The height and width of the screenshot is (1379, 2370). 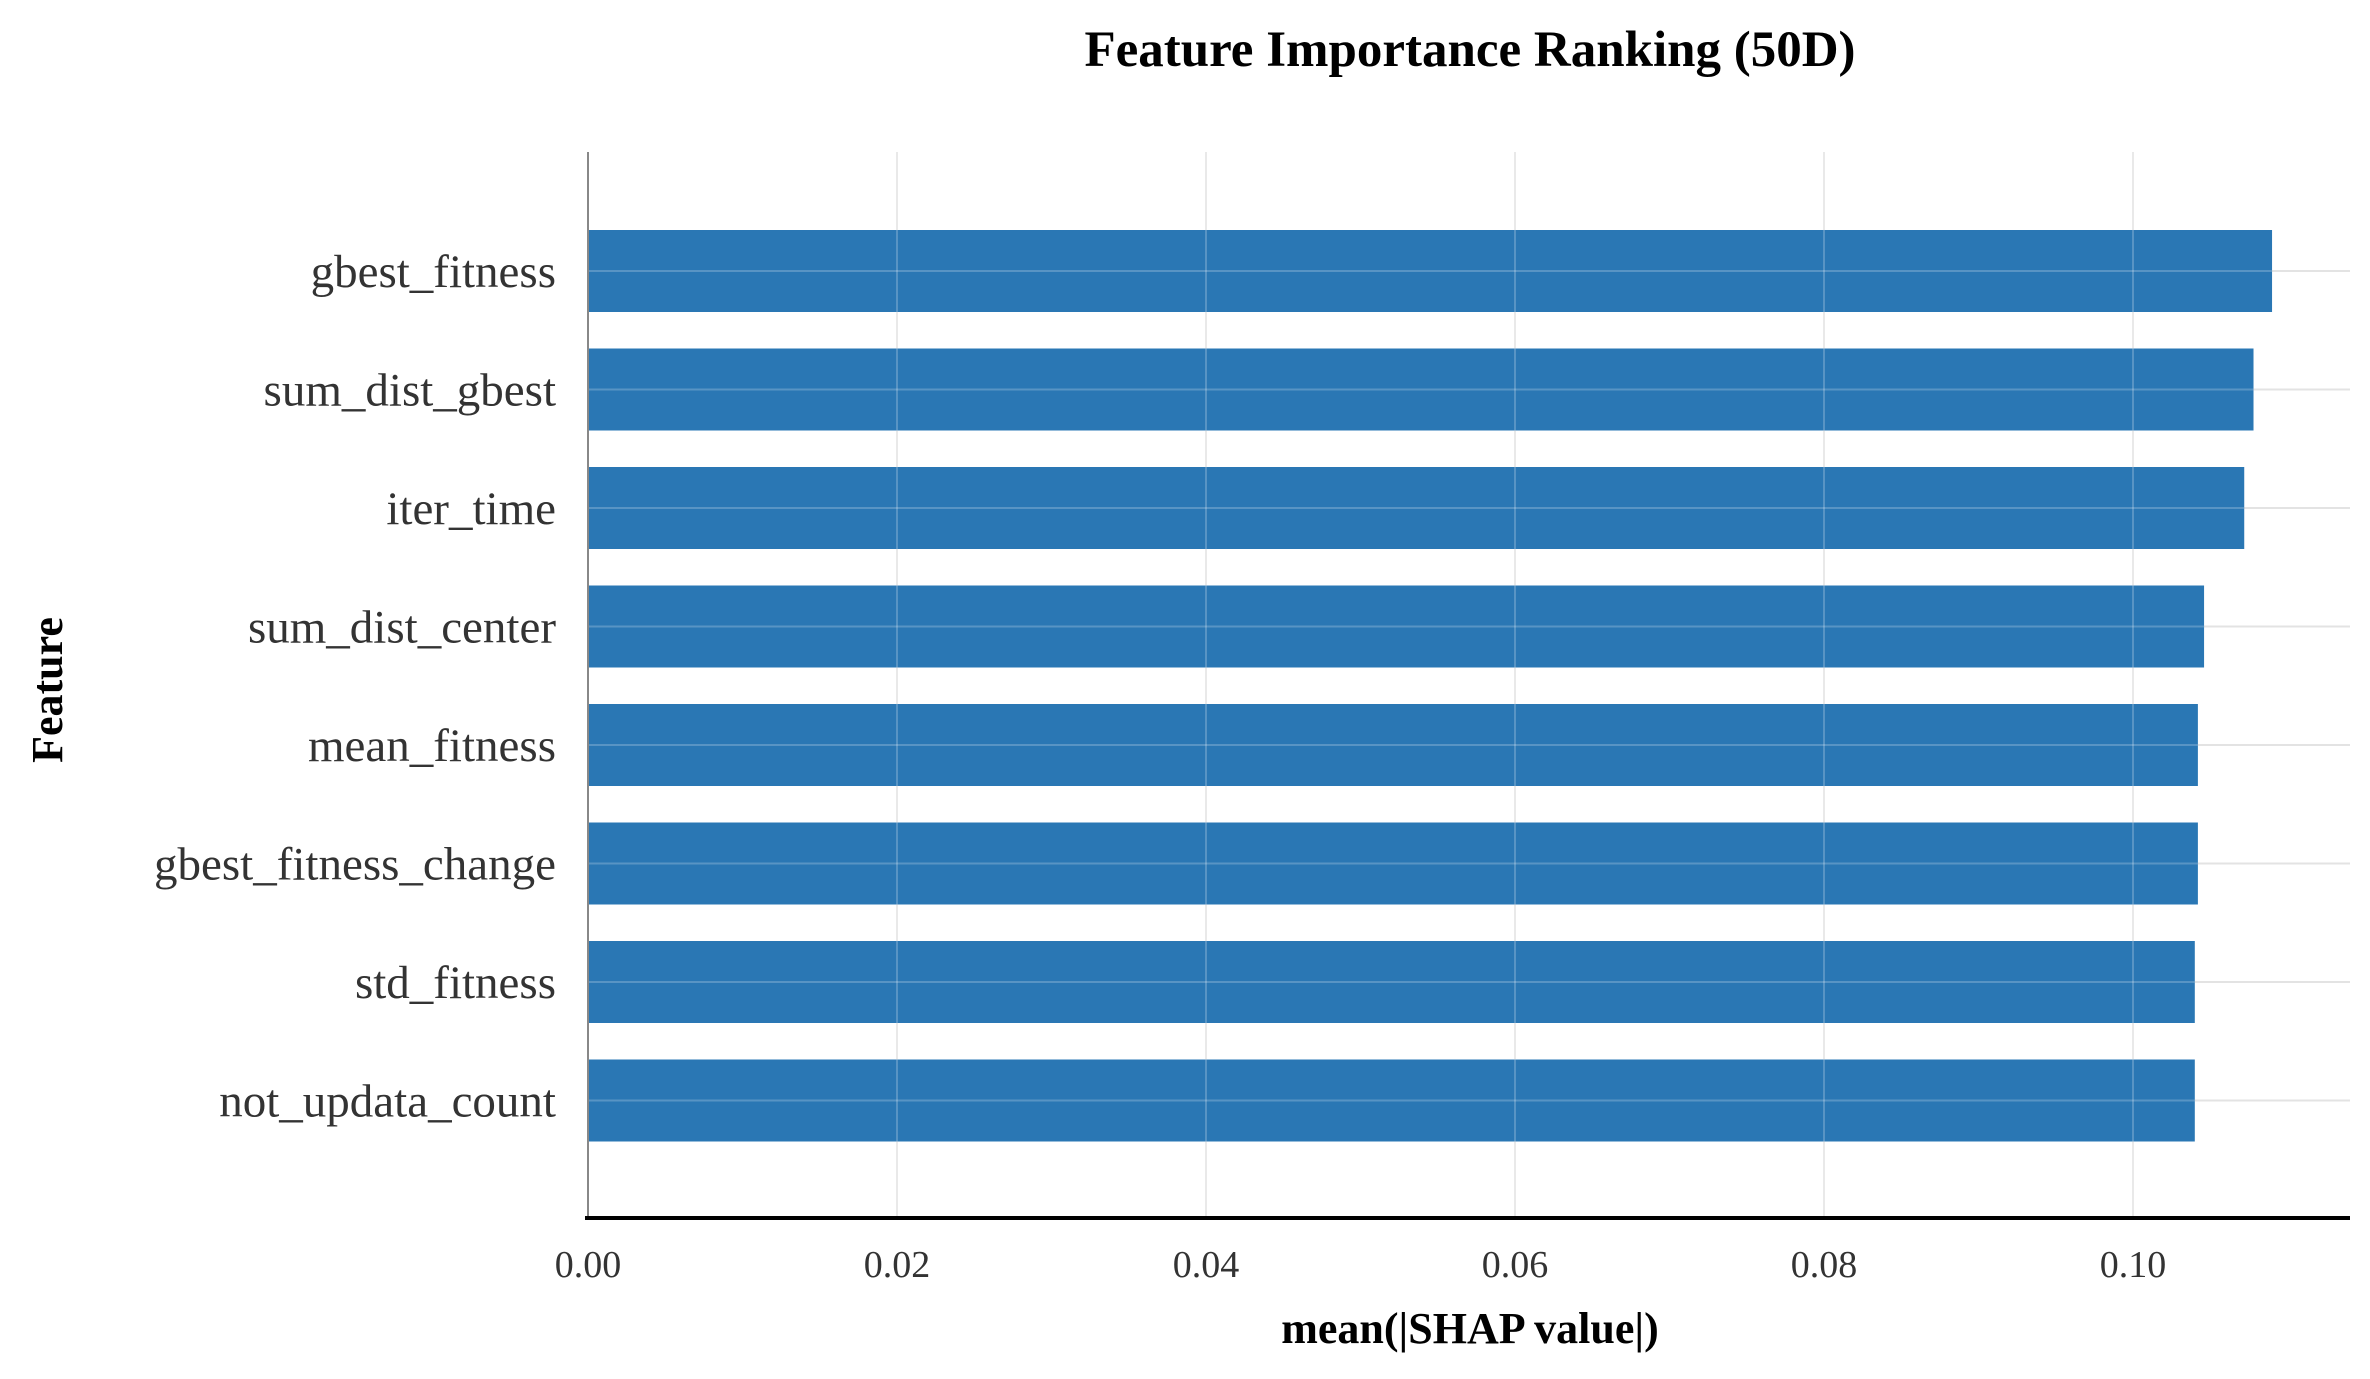 I want to click on bar-sum-dist-center, so click(x=1396, y=626).